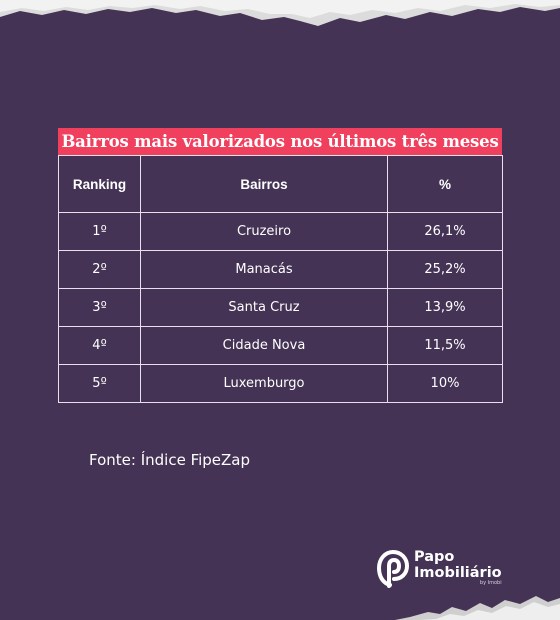 Image resolution: width=560 pixels, height=620 pixels. I want to click on table-row: 2º Manacás 25,2%, so click(280, 269).